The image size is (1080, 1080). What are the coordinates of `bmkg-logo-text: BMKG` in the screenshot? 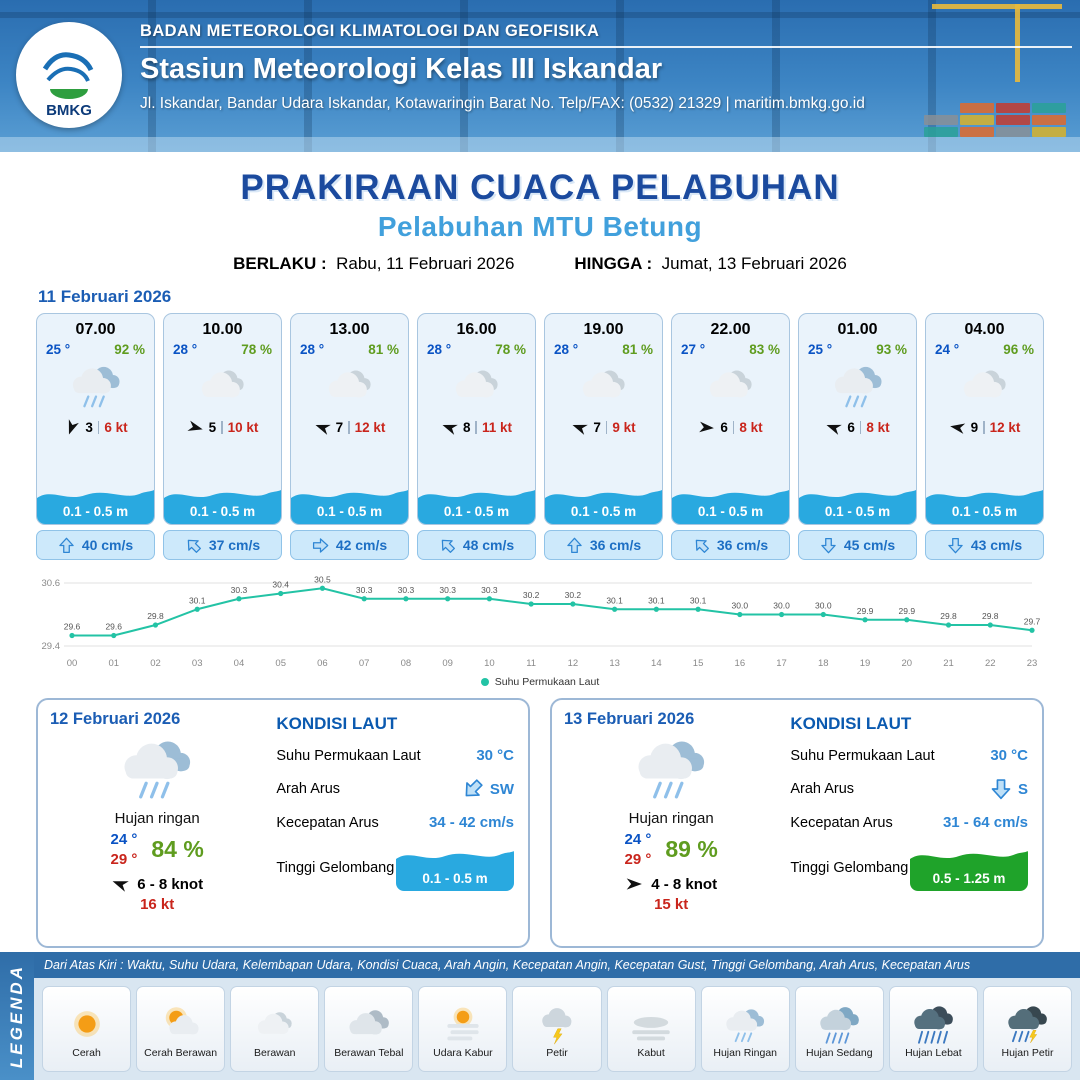 It's located at (69, 110).